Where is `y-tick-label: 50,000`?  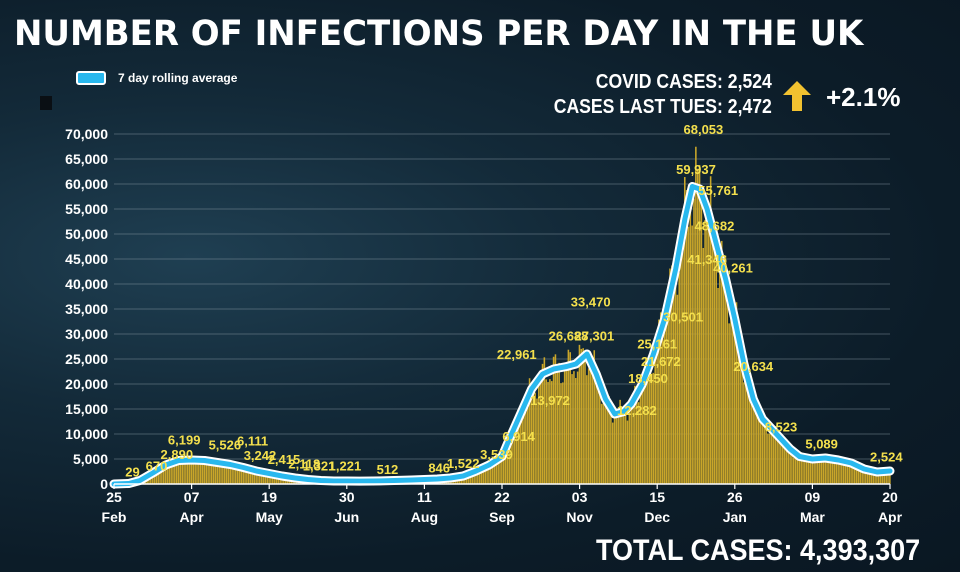 y-tick-label: 50,000 is located at coordinates (86, 234).